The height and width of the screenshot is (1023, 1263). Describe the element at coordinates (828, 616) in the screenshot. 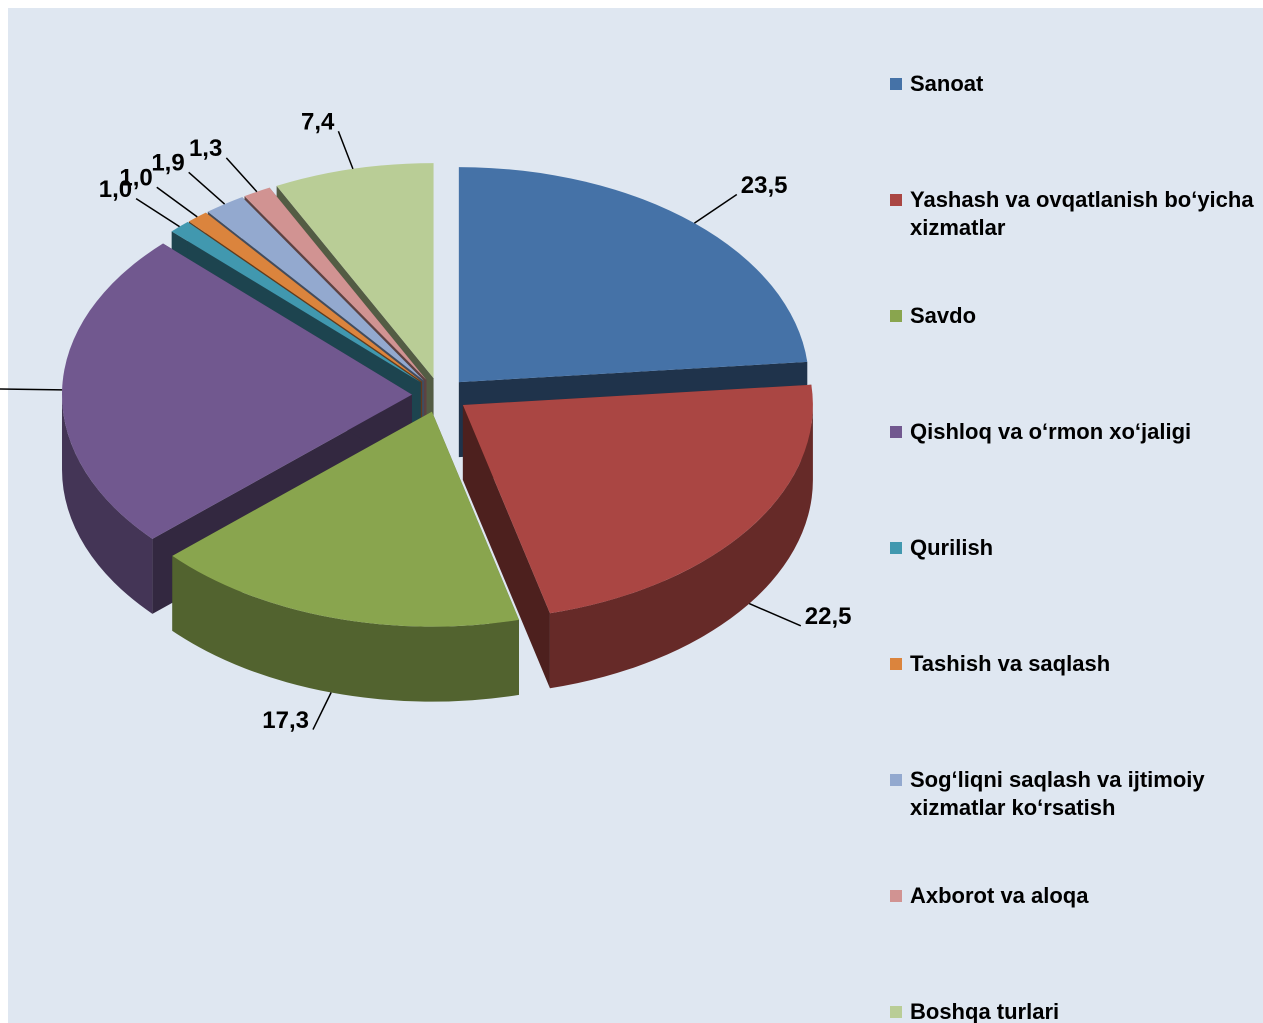

I see `data-label: 22,5` at that location.